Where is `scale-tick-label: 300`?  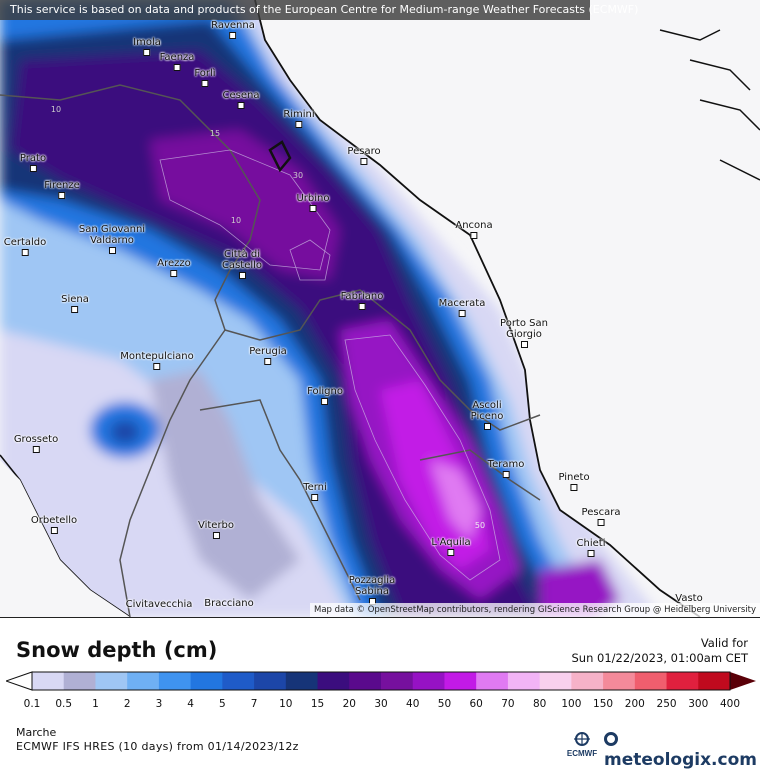 scale-tick-label: 300 is located at coordinates (698, 704).